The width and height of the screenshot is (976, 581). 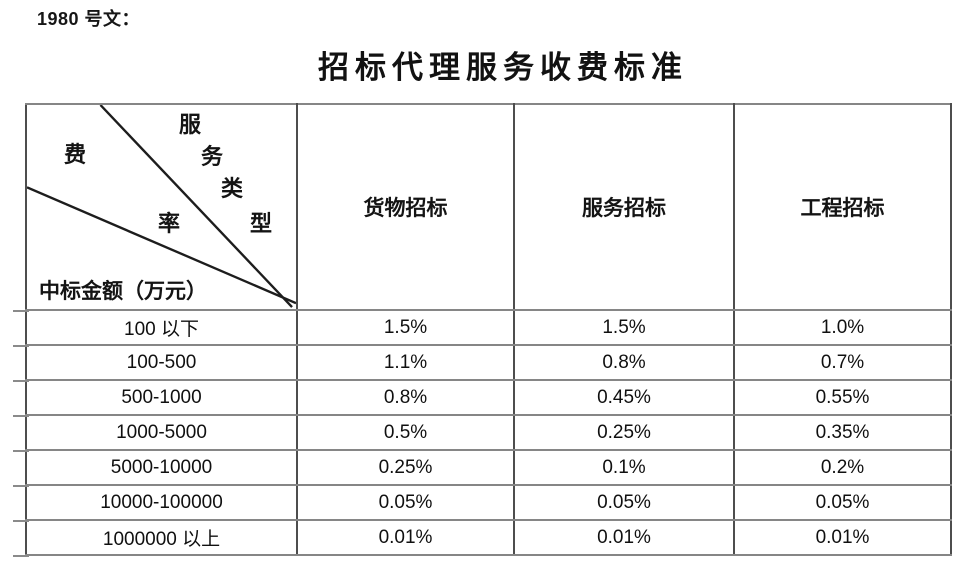 I want to click on fee-rate-cell: 0.5%, so click(x=405, y=432).